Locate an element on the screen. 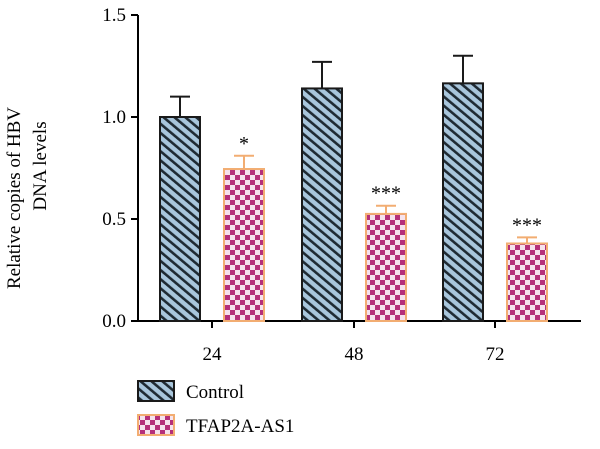 The image size is (600, 449). x-tick-label: 72 is located at coordinates (495, 354).